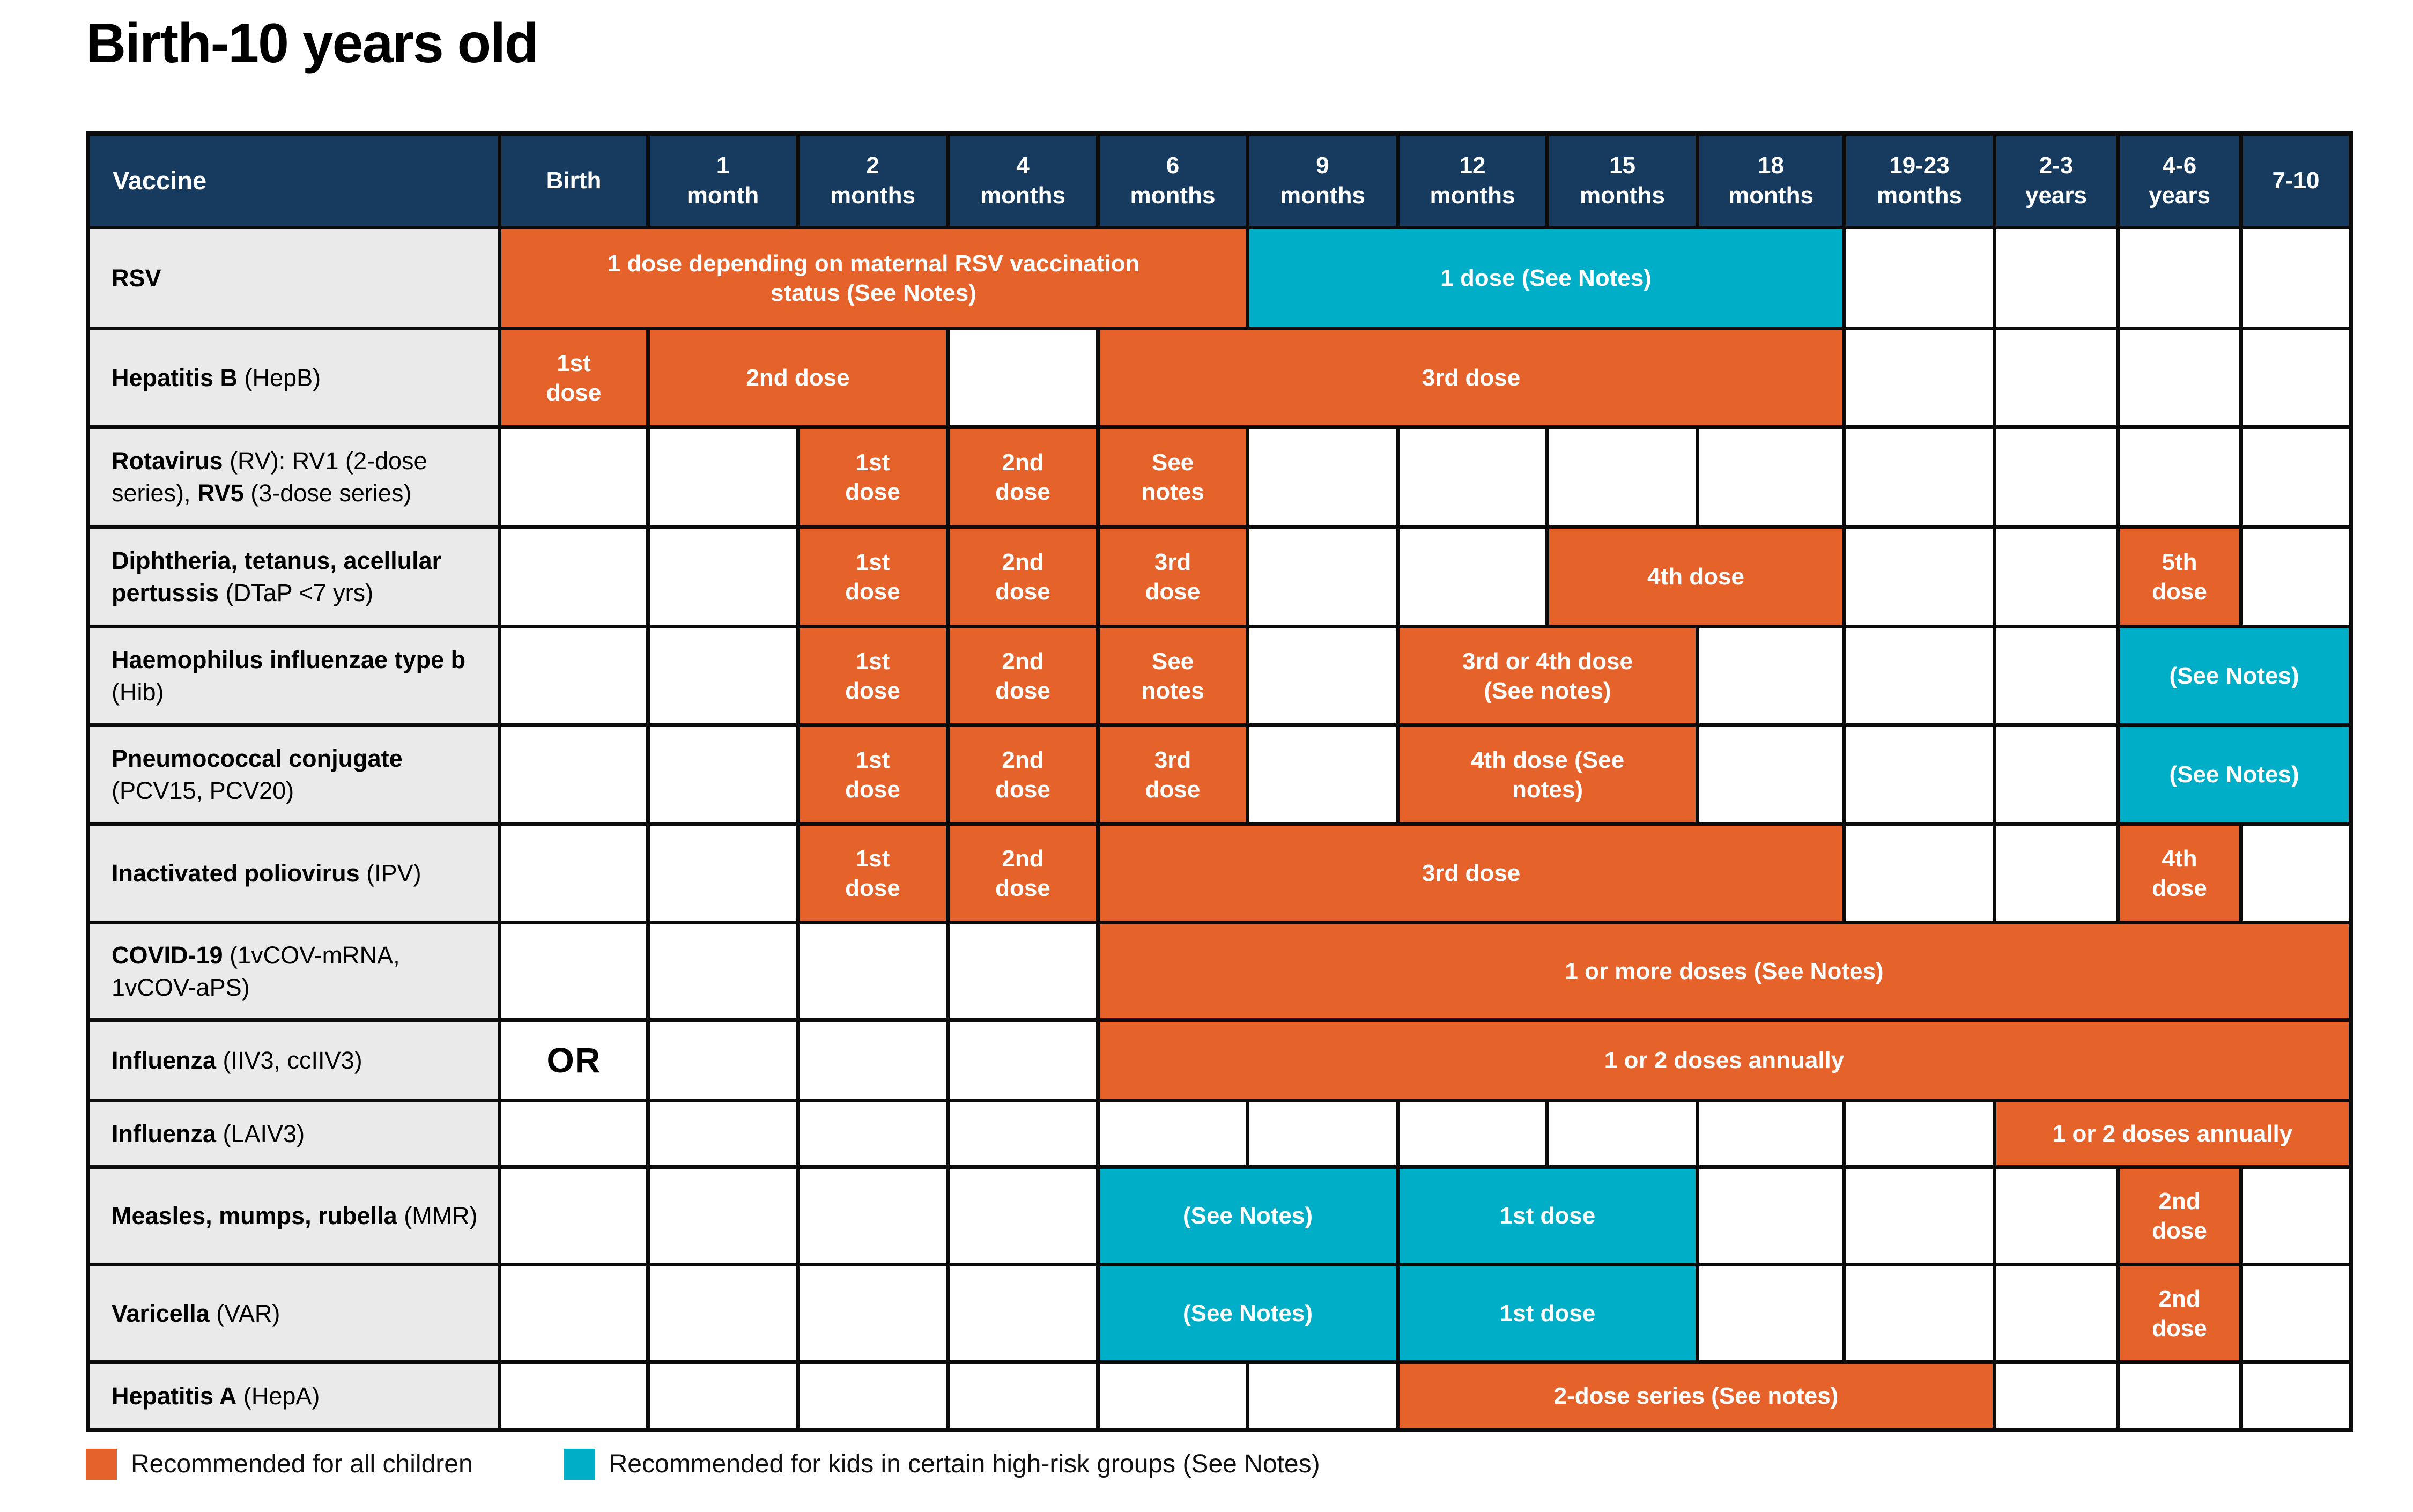 The width and height of the screenshot is (2413, 1512). What do you see at coordinates (1696, 577) in the screenshot?
I see `dose-cell-dtap: 4th dose` at bounding box center [1696, 577].